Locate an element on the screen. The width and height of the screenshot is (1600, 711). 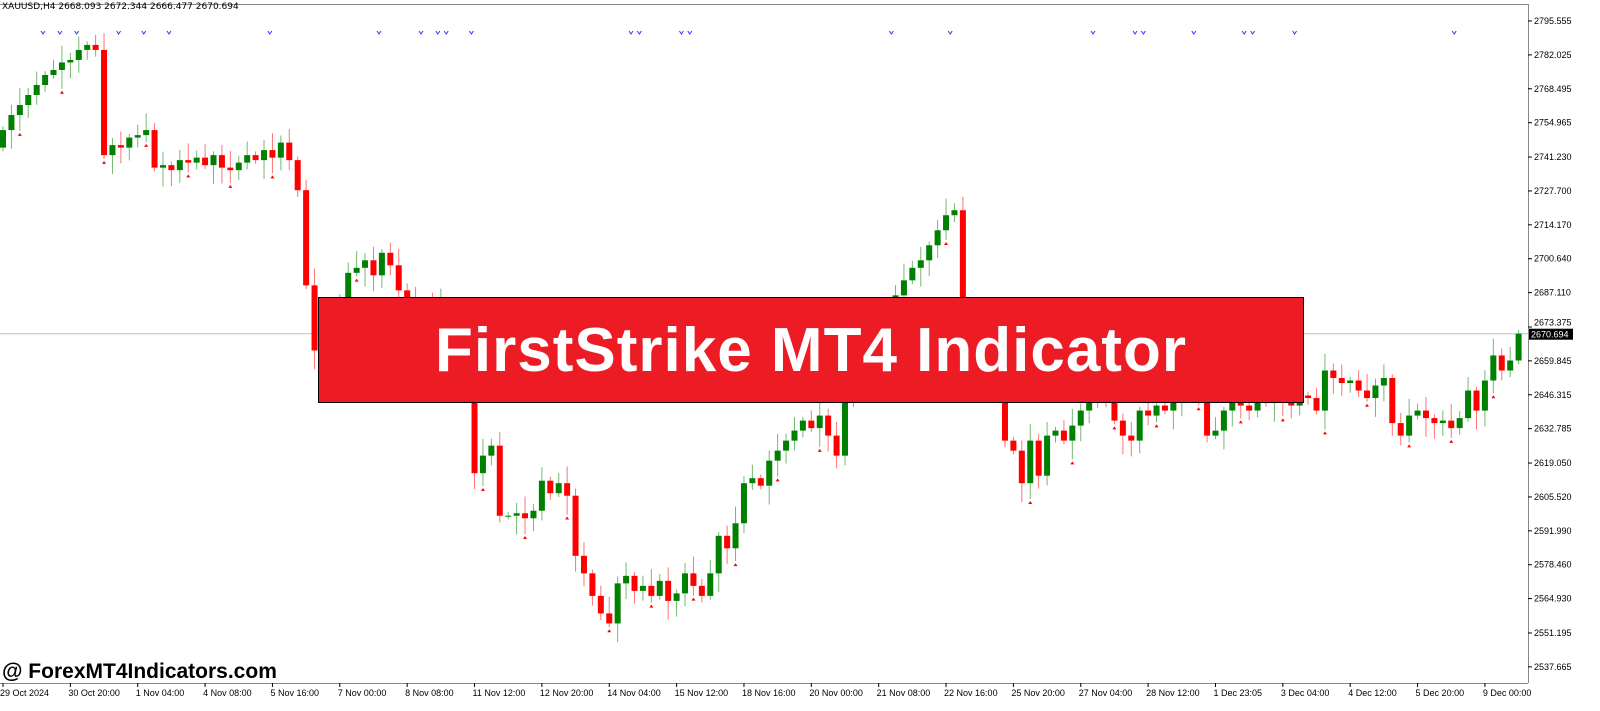
y-tick-label: 2551.195 is located at coordinates (1553, 633).